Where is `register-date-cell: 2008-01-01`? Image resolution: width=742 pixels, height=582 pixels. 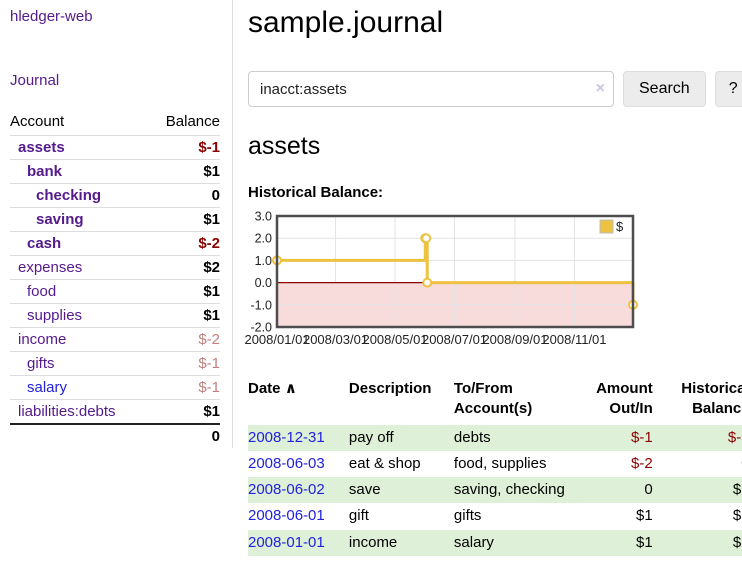
register-date-cell: 2008-01-01 is located at coordinates (298, 542).